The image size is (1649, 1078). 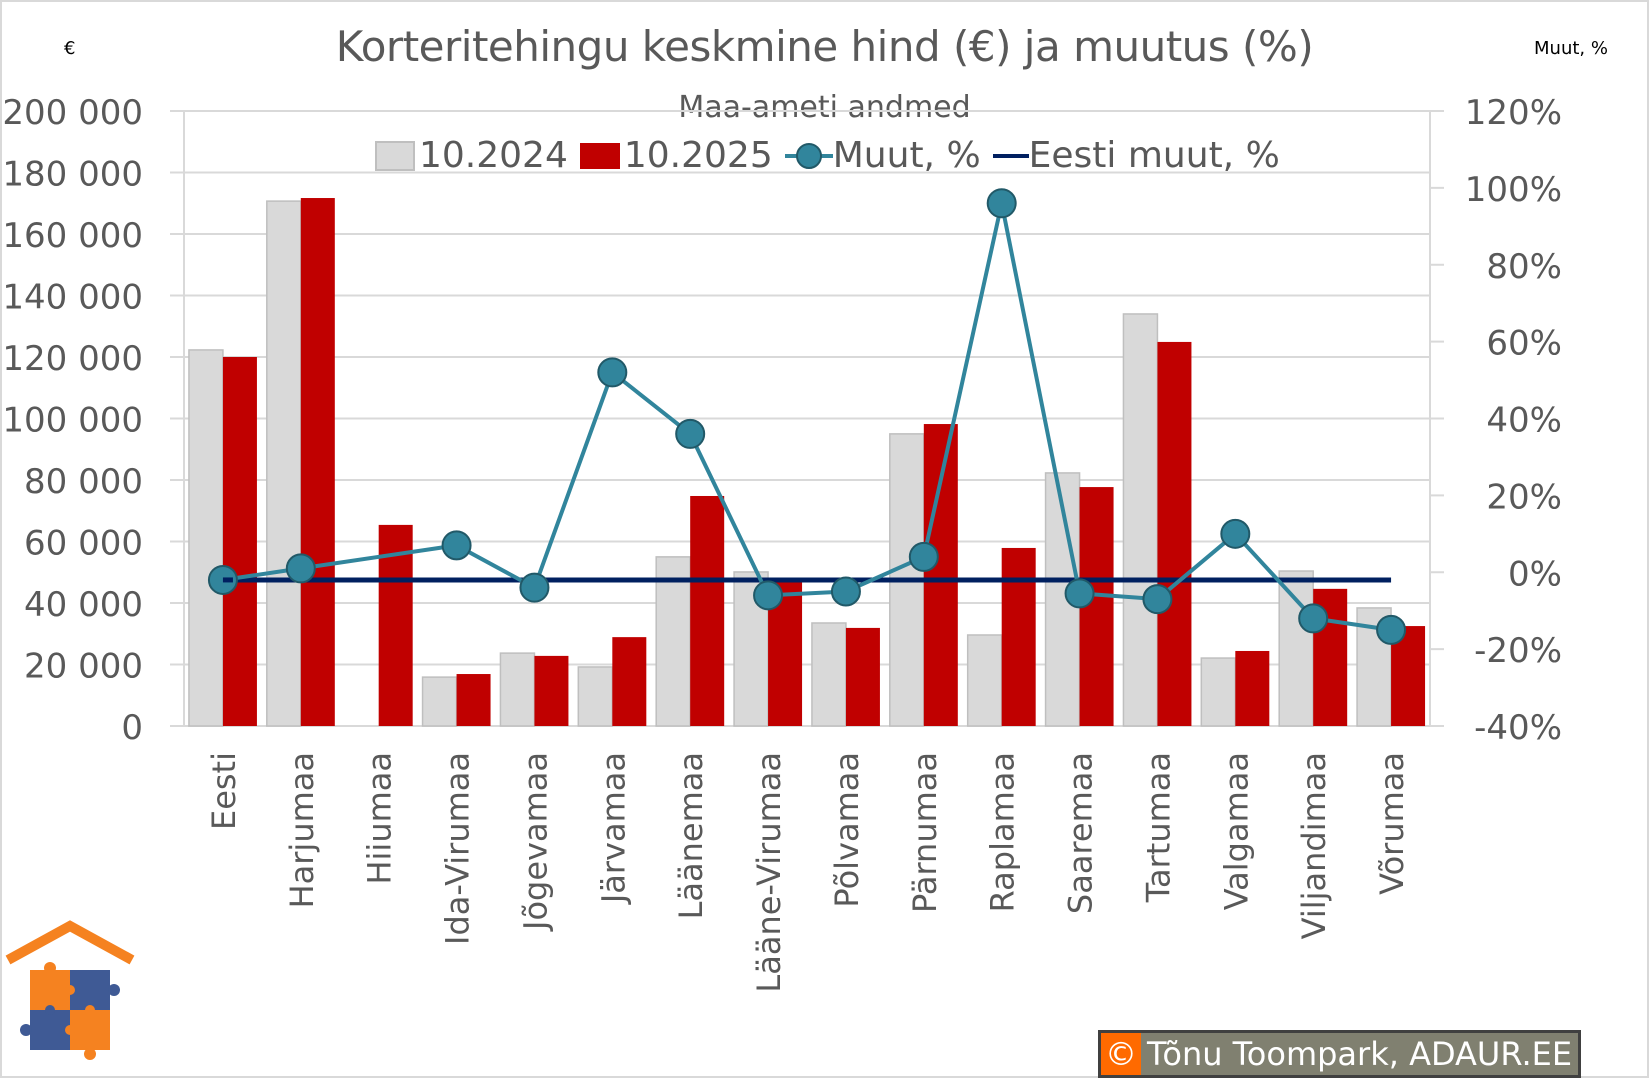 I want to click on copyright-icon: ©, so click(x=1121, y=1054).